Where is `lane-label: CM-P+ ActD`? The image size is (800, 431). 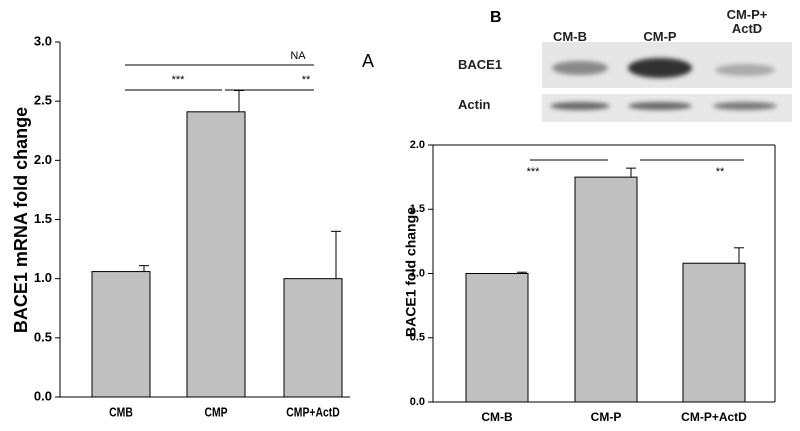
lane-label: CM-P+ ActD is located at coordinates (747, 21).